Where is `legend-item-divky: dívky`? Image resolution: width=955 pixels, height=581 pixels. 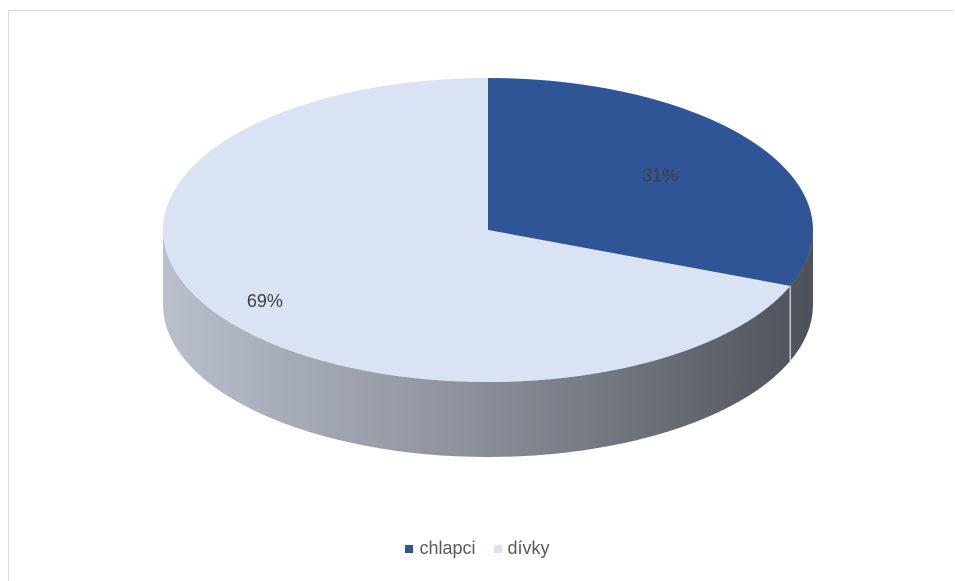 legend-item-divky: dívky is located at coordinates (521, 548).